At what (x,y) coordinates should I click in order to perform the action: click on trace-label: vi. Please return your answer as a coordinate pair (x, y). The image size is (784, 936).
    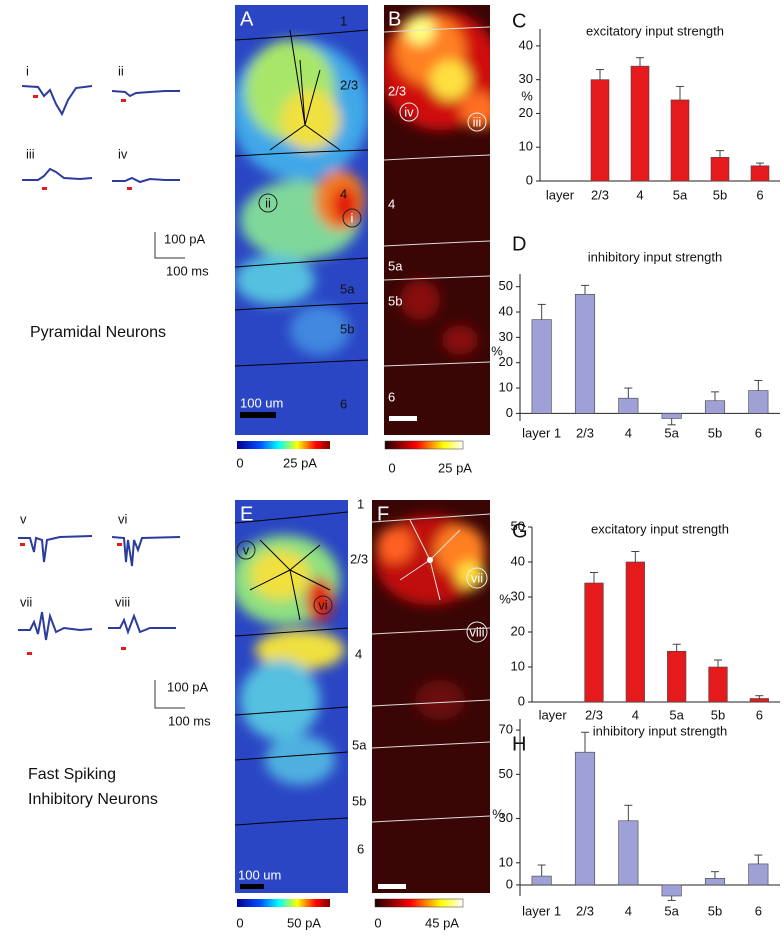
    Looking at the image, I should click on (123, 518).